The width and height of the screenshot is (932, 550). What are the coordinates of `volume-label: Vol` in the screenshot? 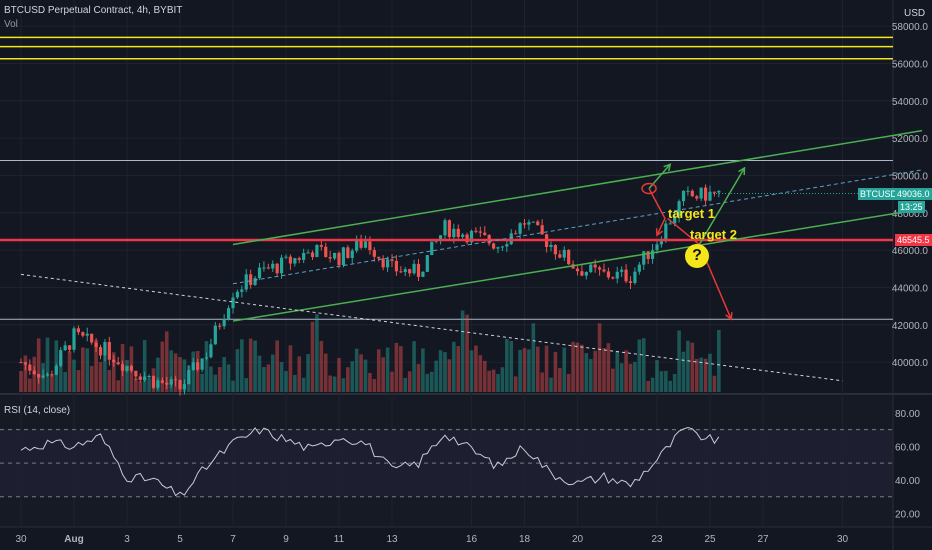 It's located at (11, 24).